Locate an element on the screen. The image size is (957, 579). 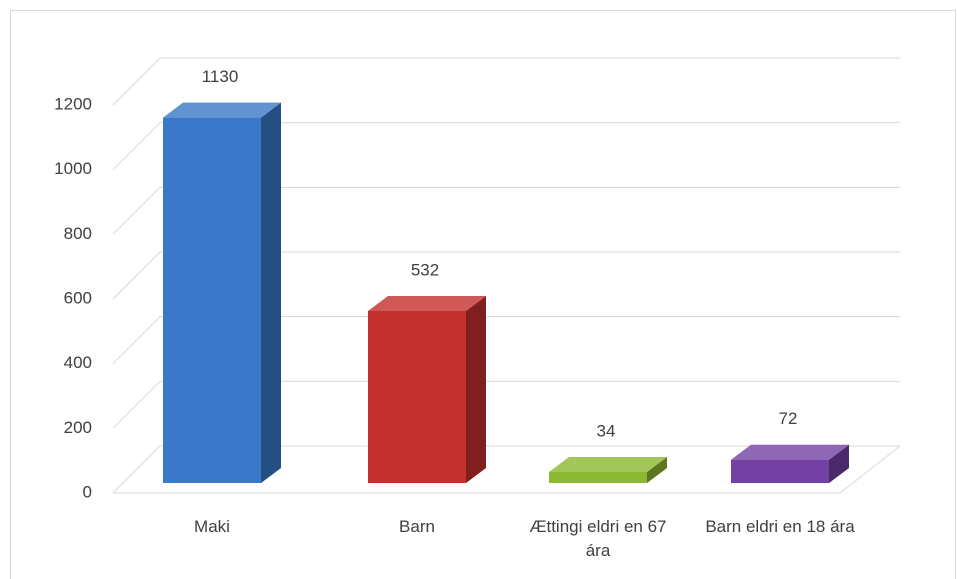
x-tick-label: Ættingi eldri en 67 ára is located at coordinates (598, 538).